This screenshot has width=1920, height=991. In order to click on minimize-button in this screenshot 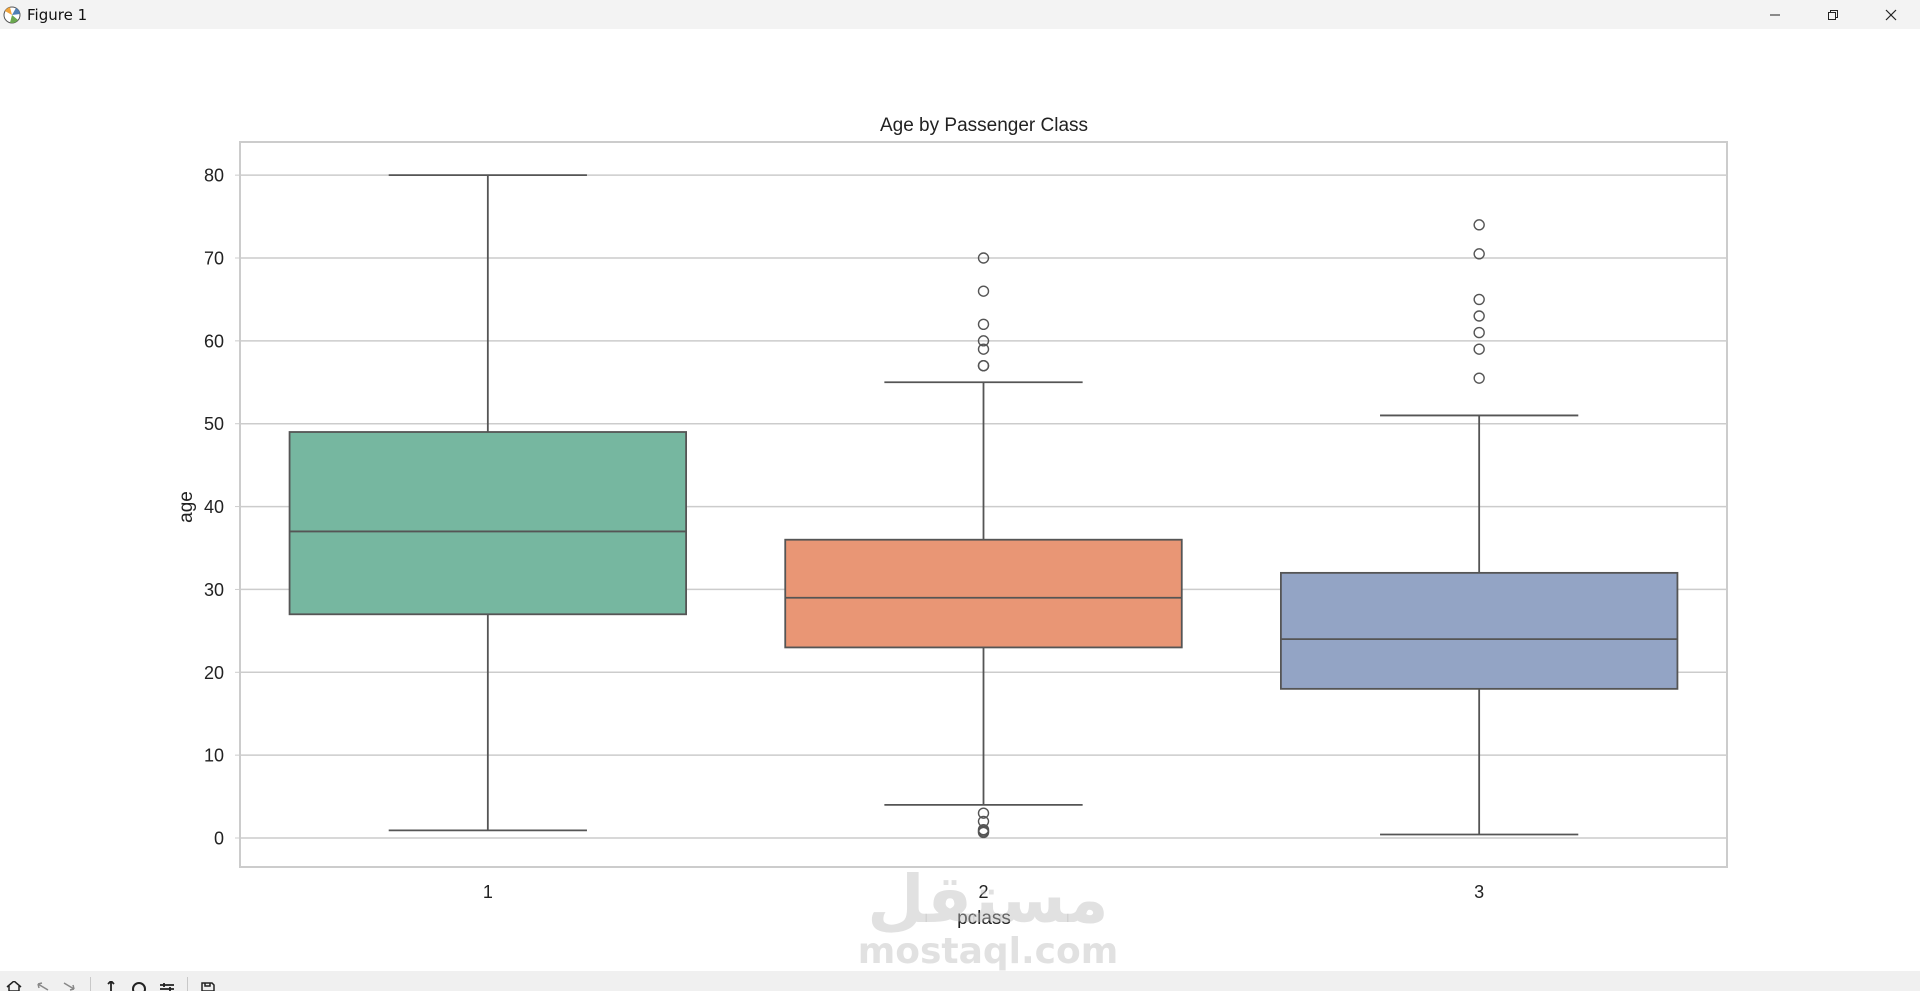, I will do `click(1775, 14)`.